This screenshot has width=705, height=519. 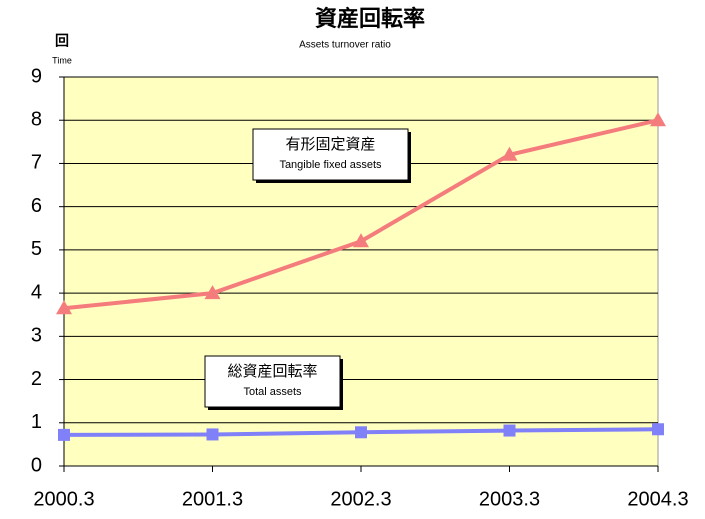 I want to click on y-axis-label: 回, so click(x=62, y=41).